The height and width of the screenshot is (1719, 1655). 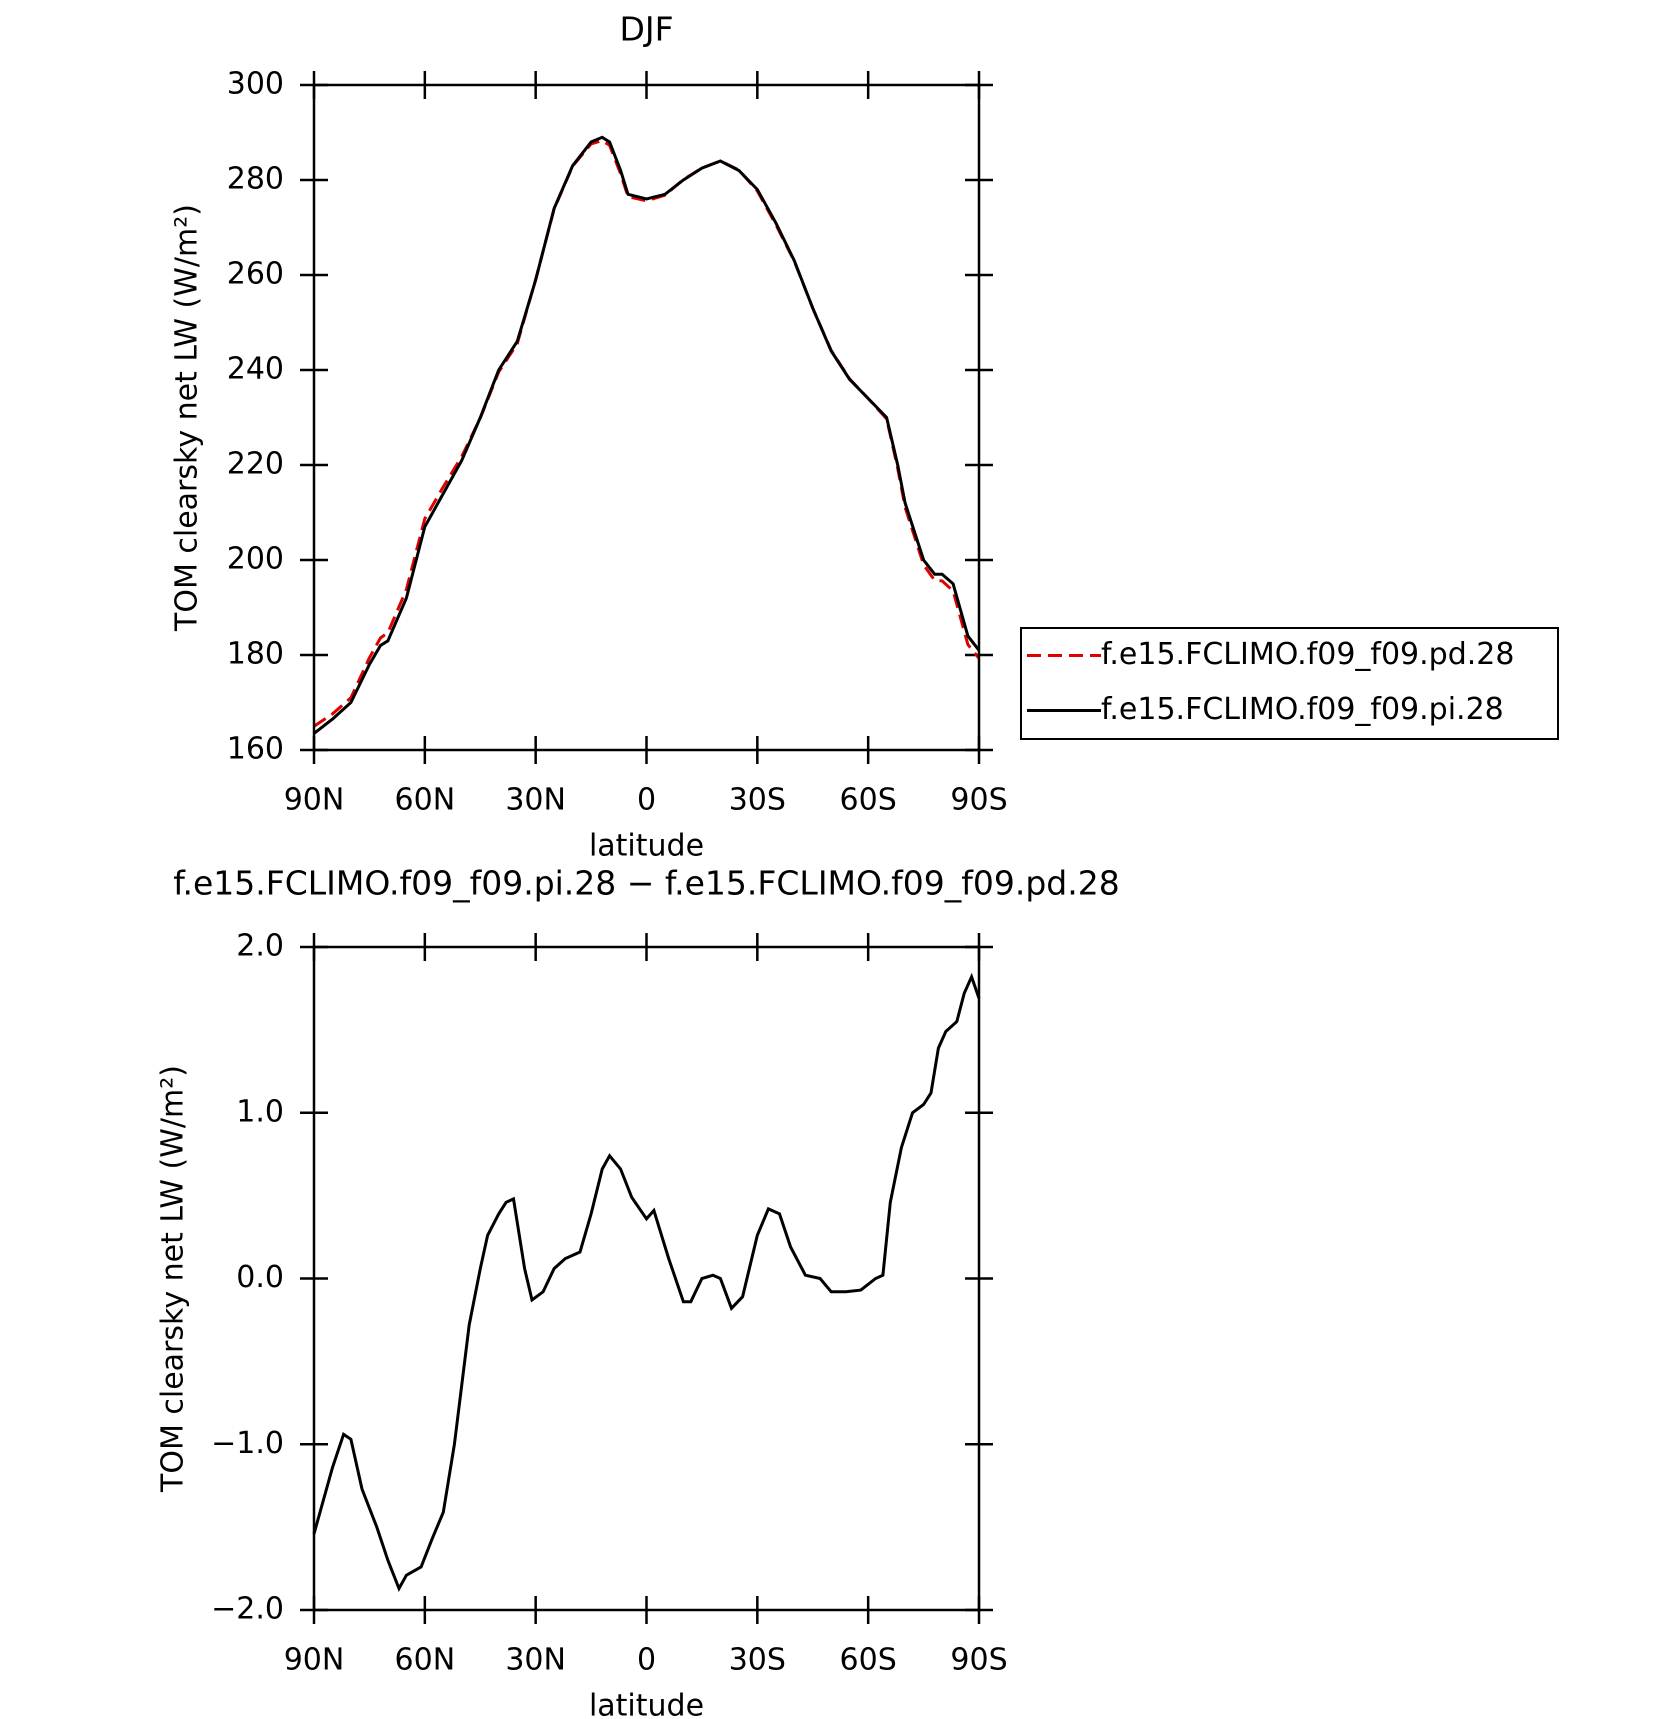 What do you see at coordinates (1307, 654) in the screenshot?
I see `legend-label: f.e15.FCLIMO.f09_f09.pd.28` at bounding box center [1307, 654].